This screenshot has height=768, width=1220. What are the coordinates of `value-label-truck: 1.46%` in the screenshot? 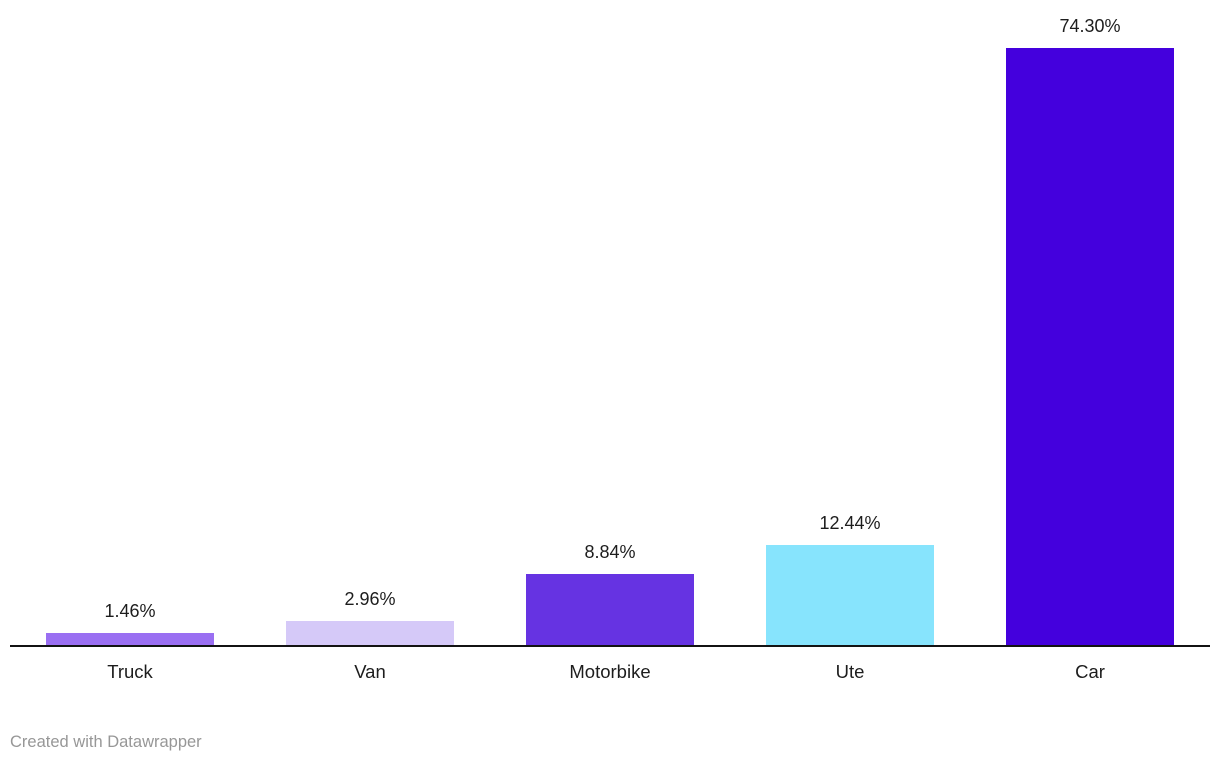 It's located at (130, 611).